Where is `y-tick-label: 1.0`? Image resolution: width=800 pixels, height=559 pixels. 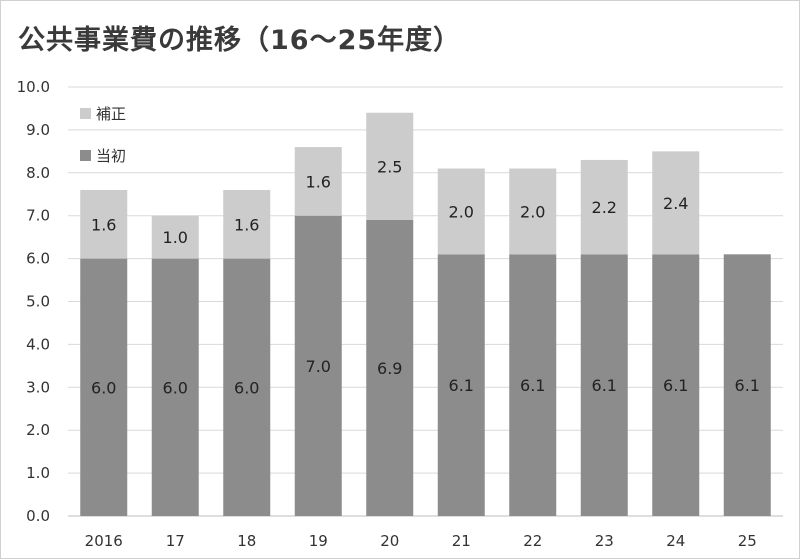 y-tick-label: 1.0 is located at coordinates (38, 473).